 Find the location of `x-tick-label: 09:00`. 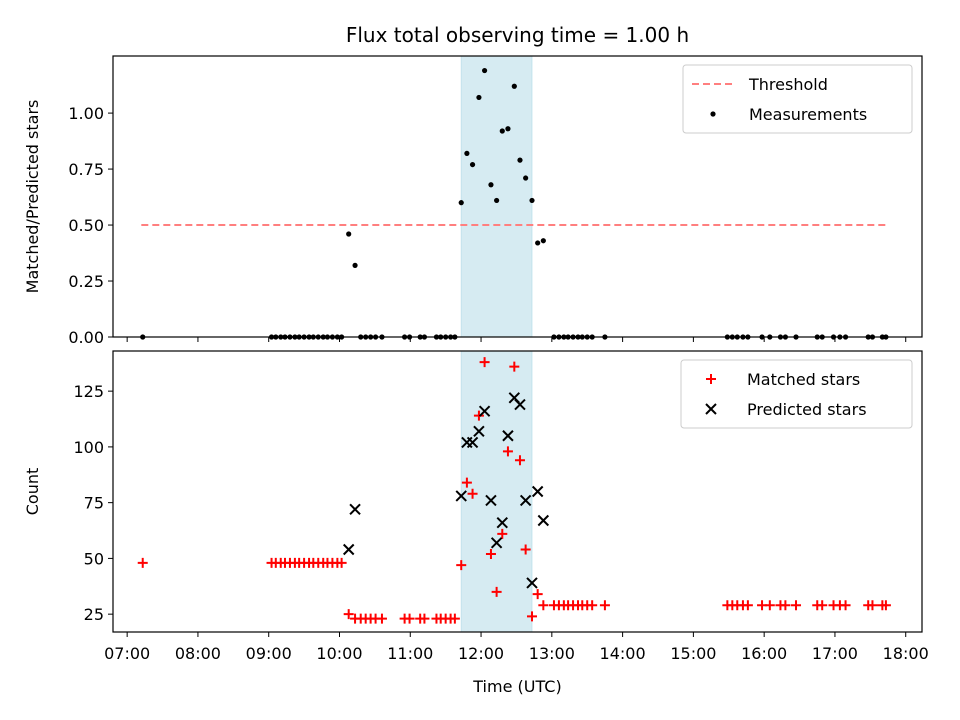

x-tick-label: 09:00 is located at coordinates (269, 653).